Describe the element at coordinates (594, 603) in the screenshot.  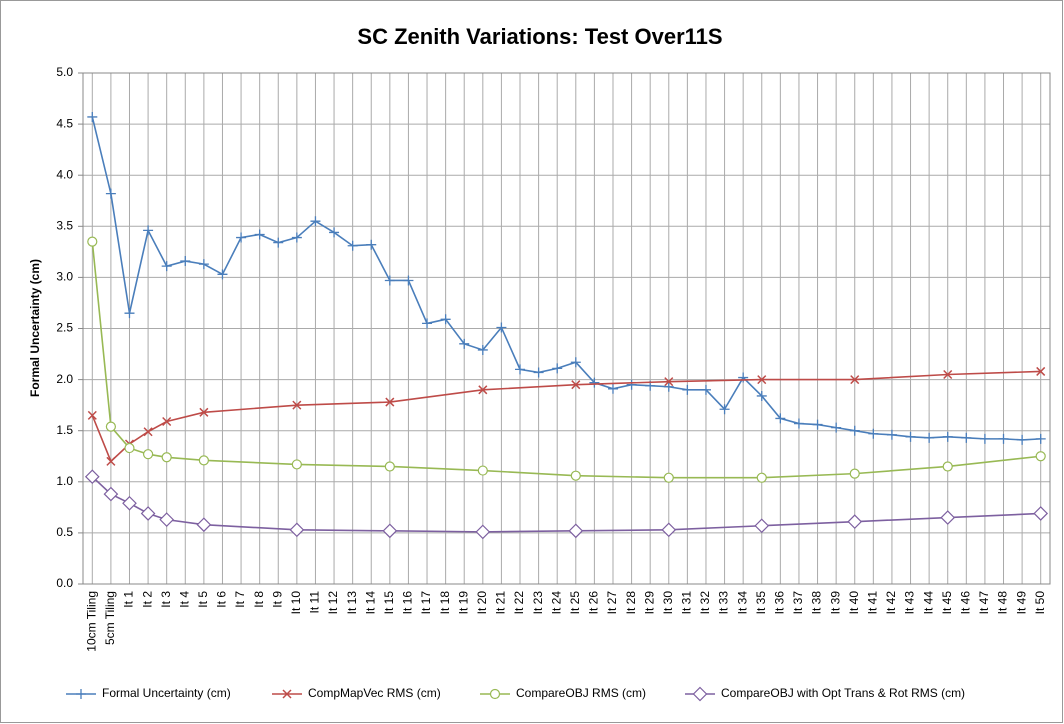
I see `x-tick-label: It 26` at that location.